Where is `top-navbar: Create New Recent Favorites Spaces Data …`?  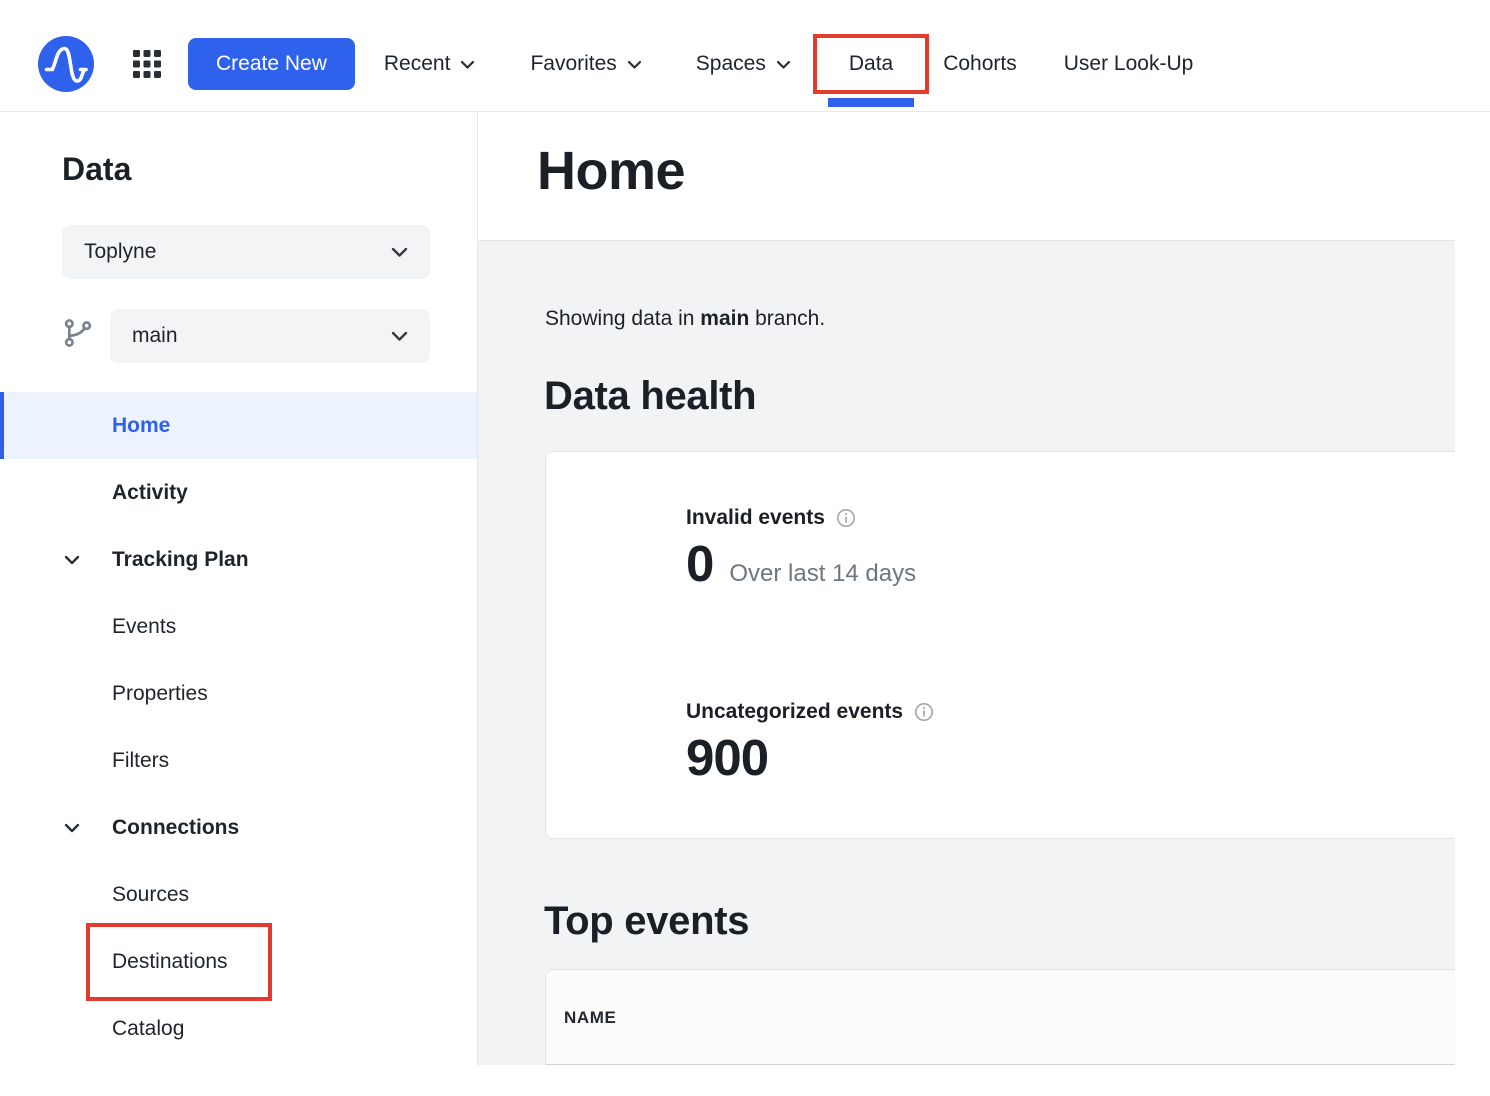 top-navbar: Create New Recent Favorites Spaces Data … is located at coordinates (745, 56).